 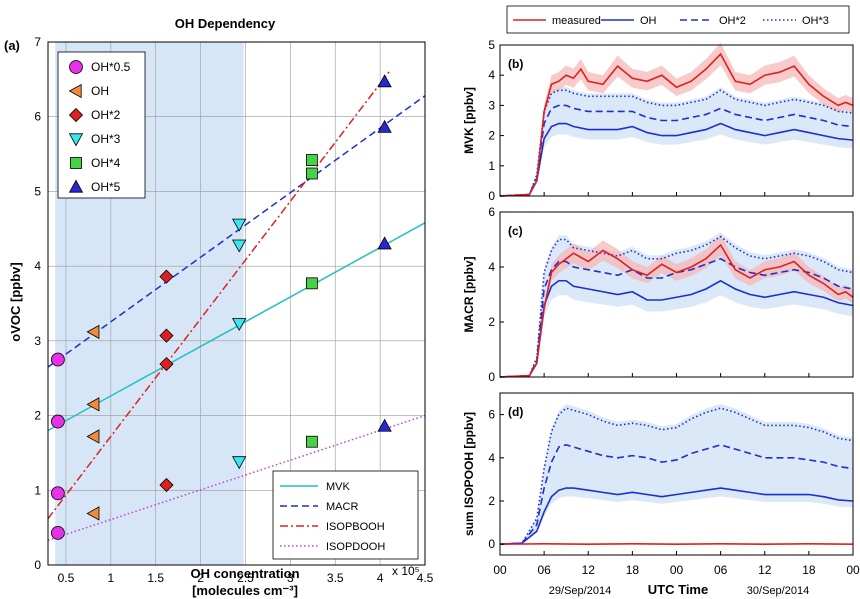 I want to click on legend-label: OH*0.5, so click(x=111, y=67).